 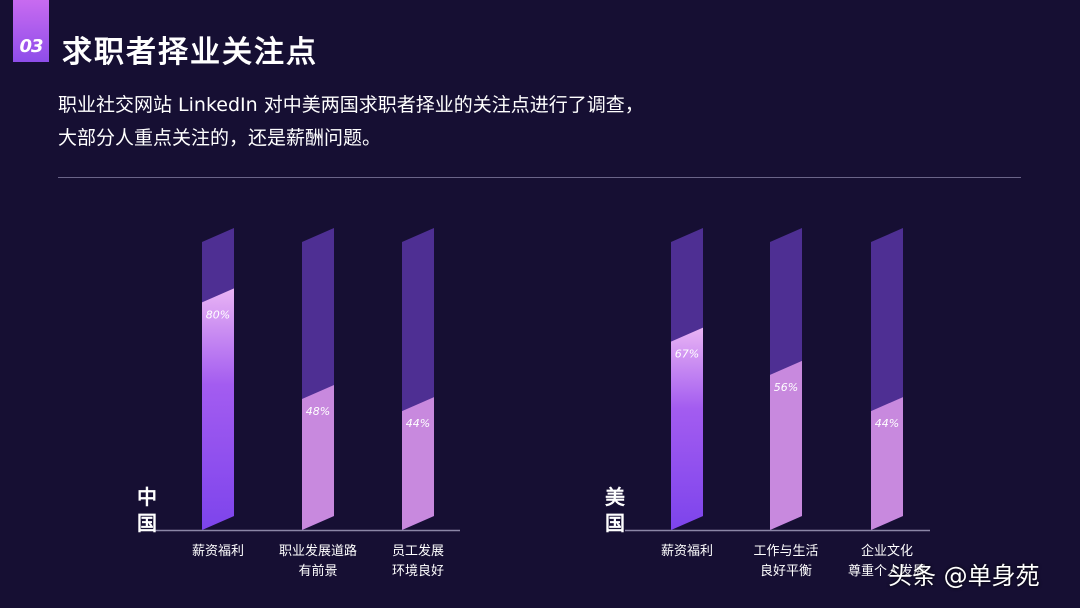 I want to click on description-line-1: 职业社交网站 LinkedIn 对中美两国求职者择业的关注点进行了调查，, so click(x=351, y=105).